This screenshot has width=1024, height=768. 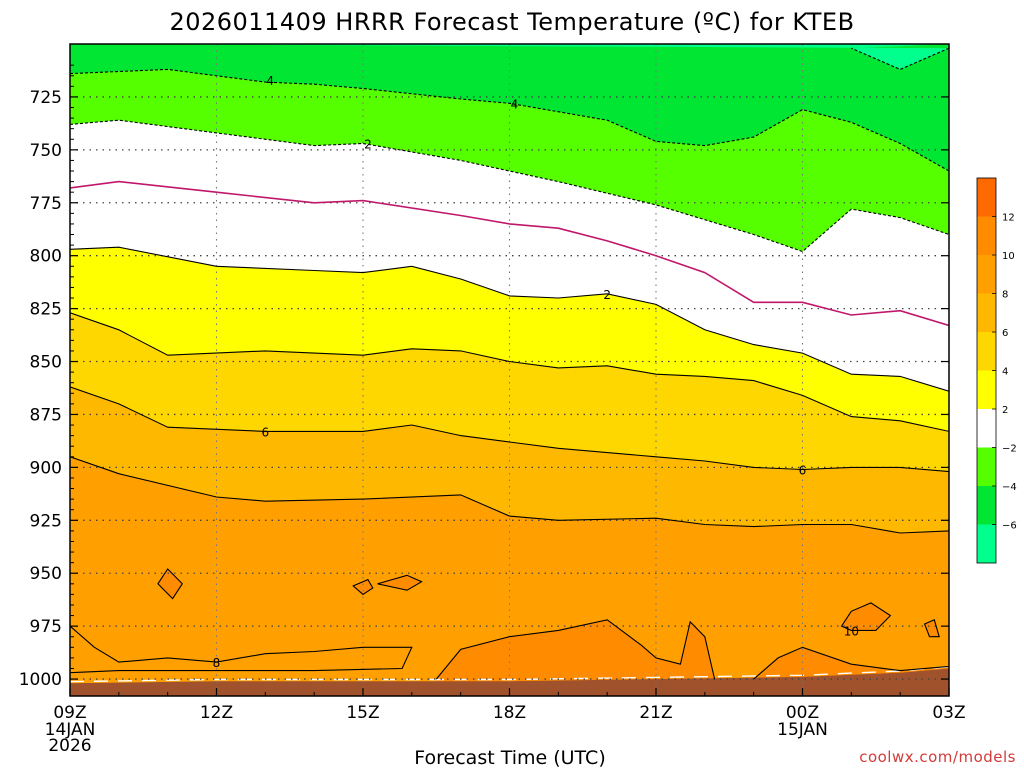 I want to click on isotherm-8-solid, so click(x=509, y=495).